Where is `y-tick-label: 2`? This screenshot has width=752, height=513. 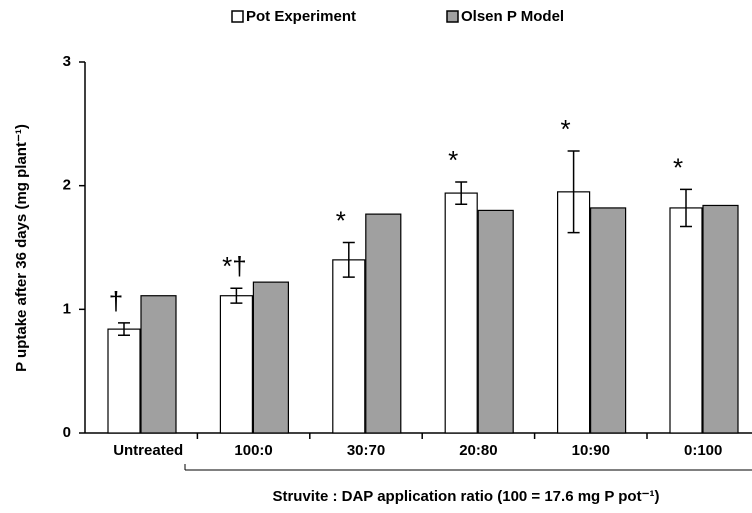
y-tick-label: 2 is located at coordinates (67, 185).